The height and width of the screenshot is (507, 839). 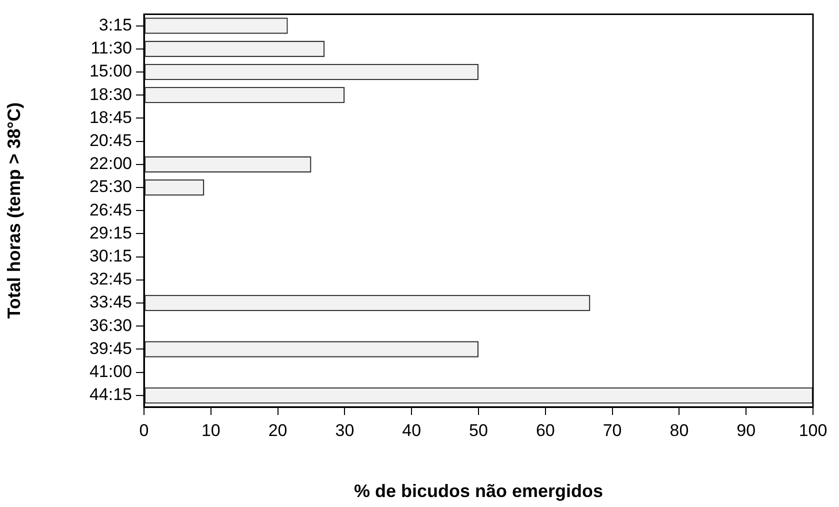 What do you see at coordinates (110, 372) in the screenshot?
I see `y-tick-label: 41:00` at bounding box center [110, 372].